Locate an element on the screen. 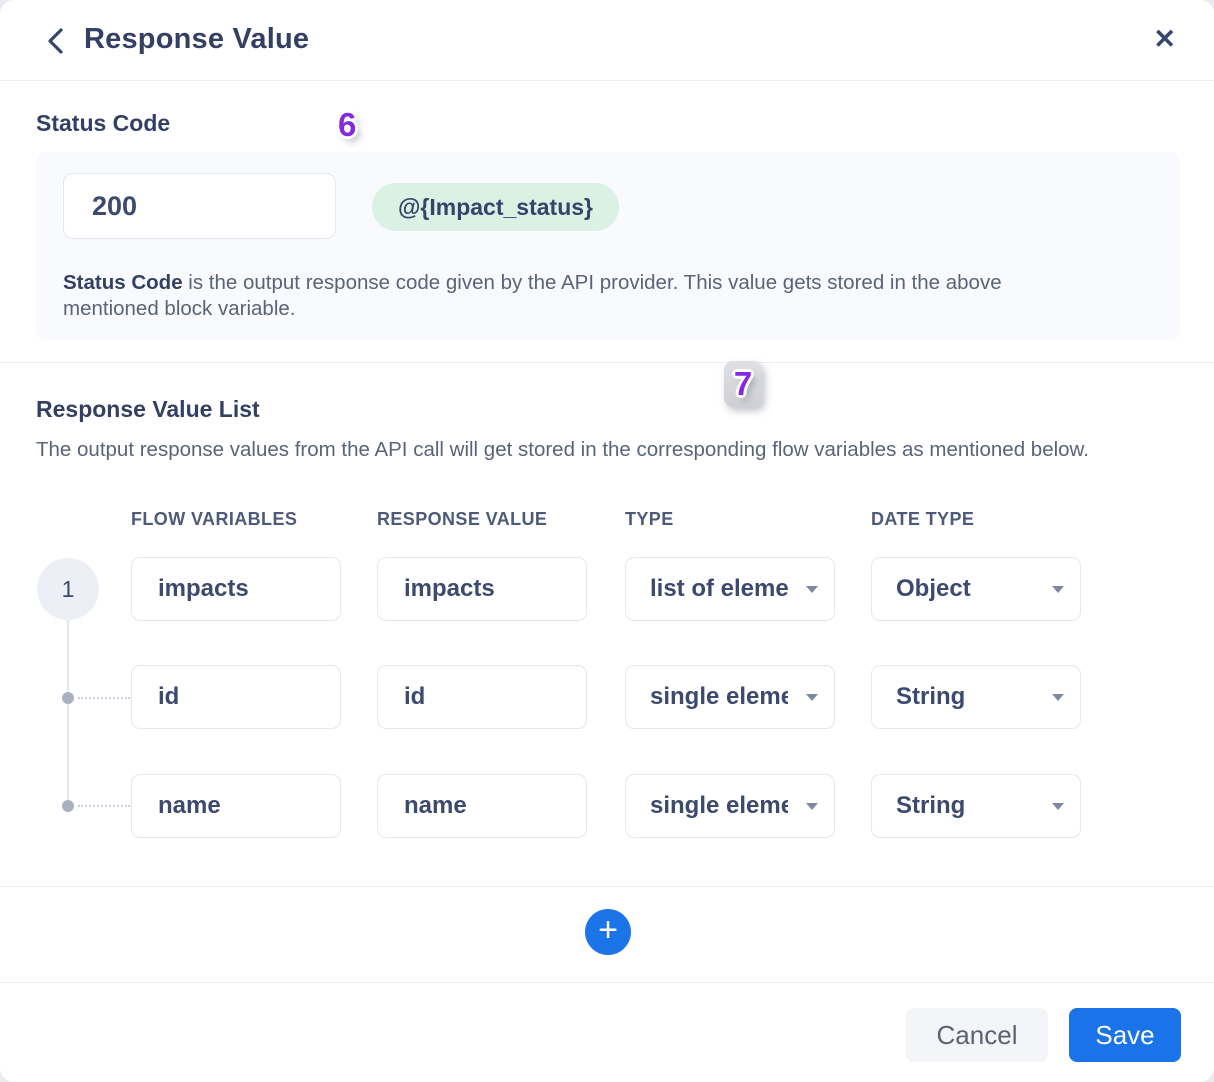 The height and width of the screenshot is (1082, 1214). back-button is located at coordinates (55, 41).